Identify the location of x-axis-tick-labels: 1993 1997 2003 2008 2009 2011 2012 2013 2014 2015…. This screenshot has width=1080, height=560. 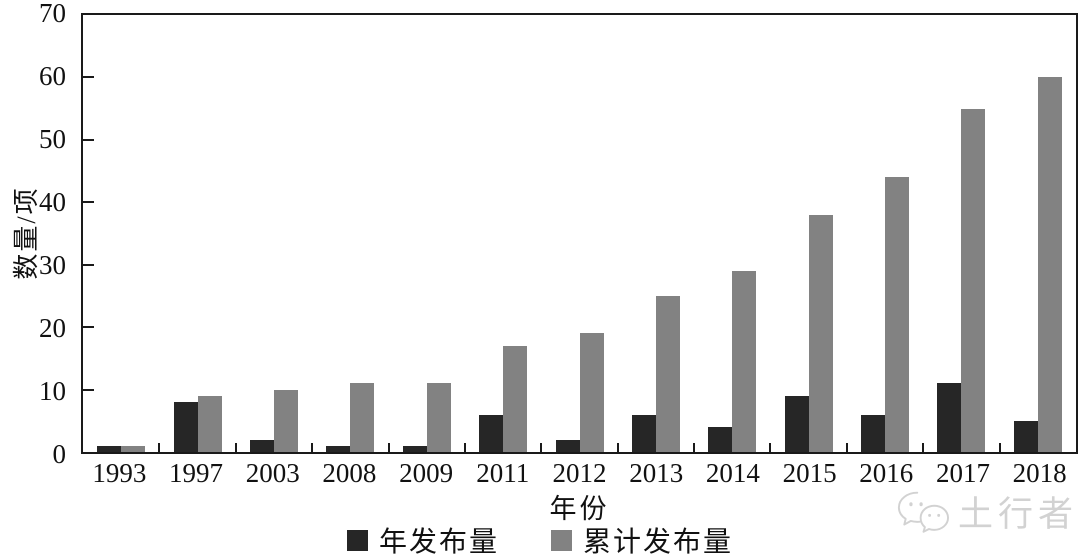
(579, 474).